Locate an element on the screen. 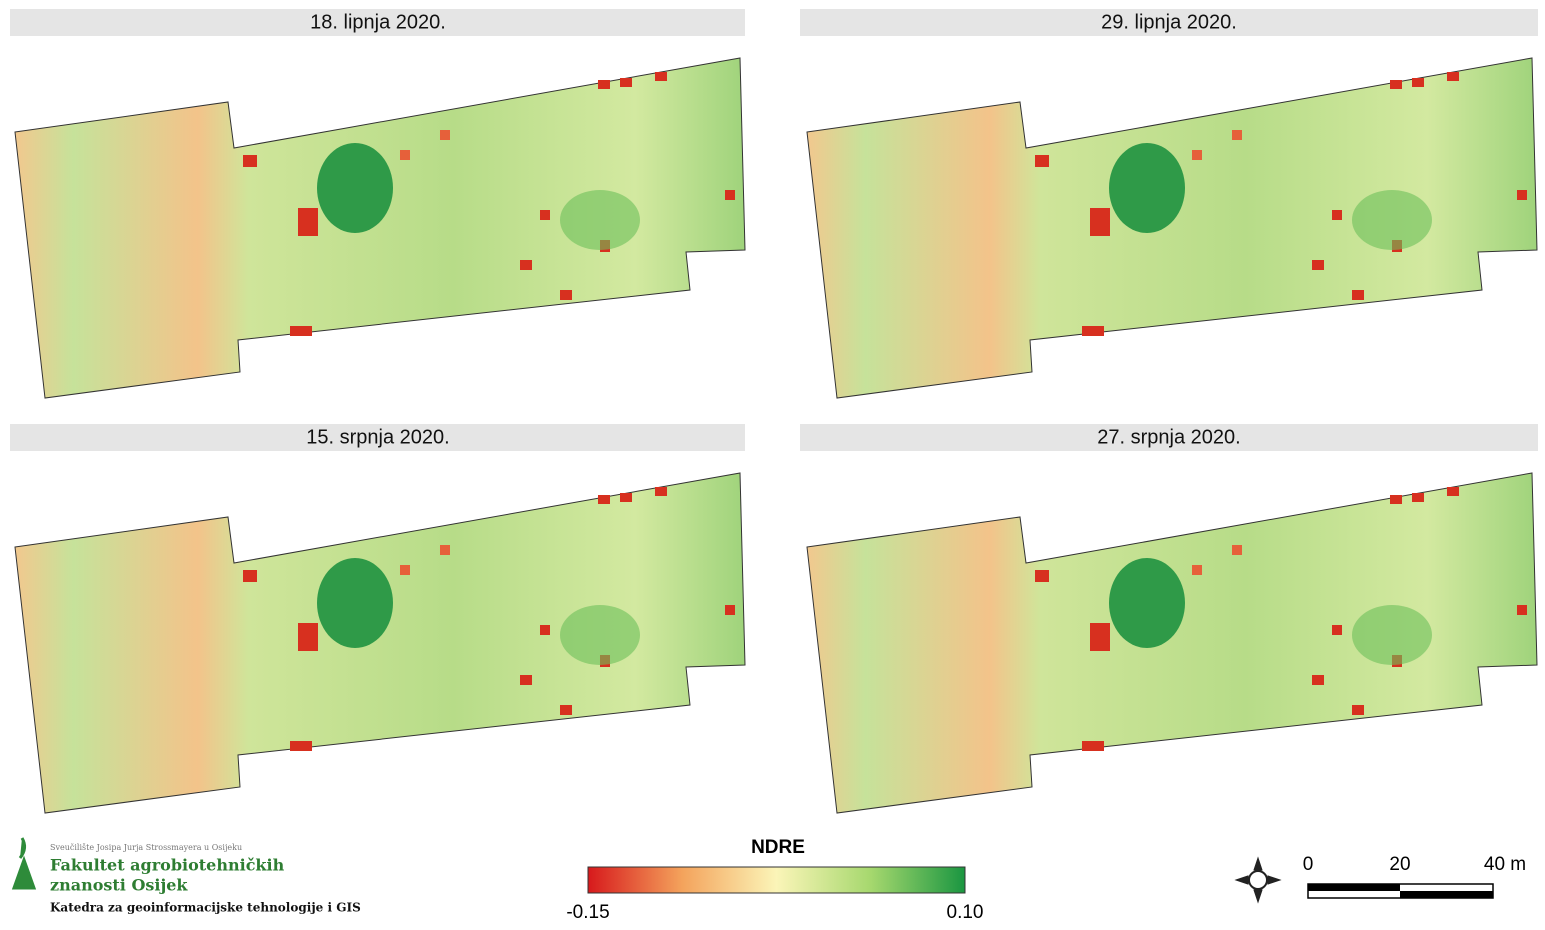 This screenshot has width=1545, height=930. faculty-name: Fakultet agrobiotehničkih is located at coordinates (167, 865).